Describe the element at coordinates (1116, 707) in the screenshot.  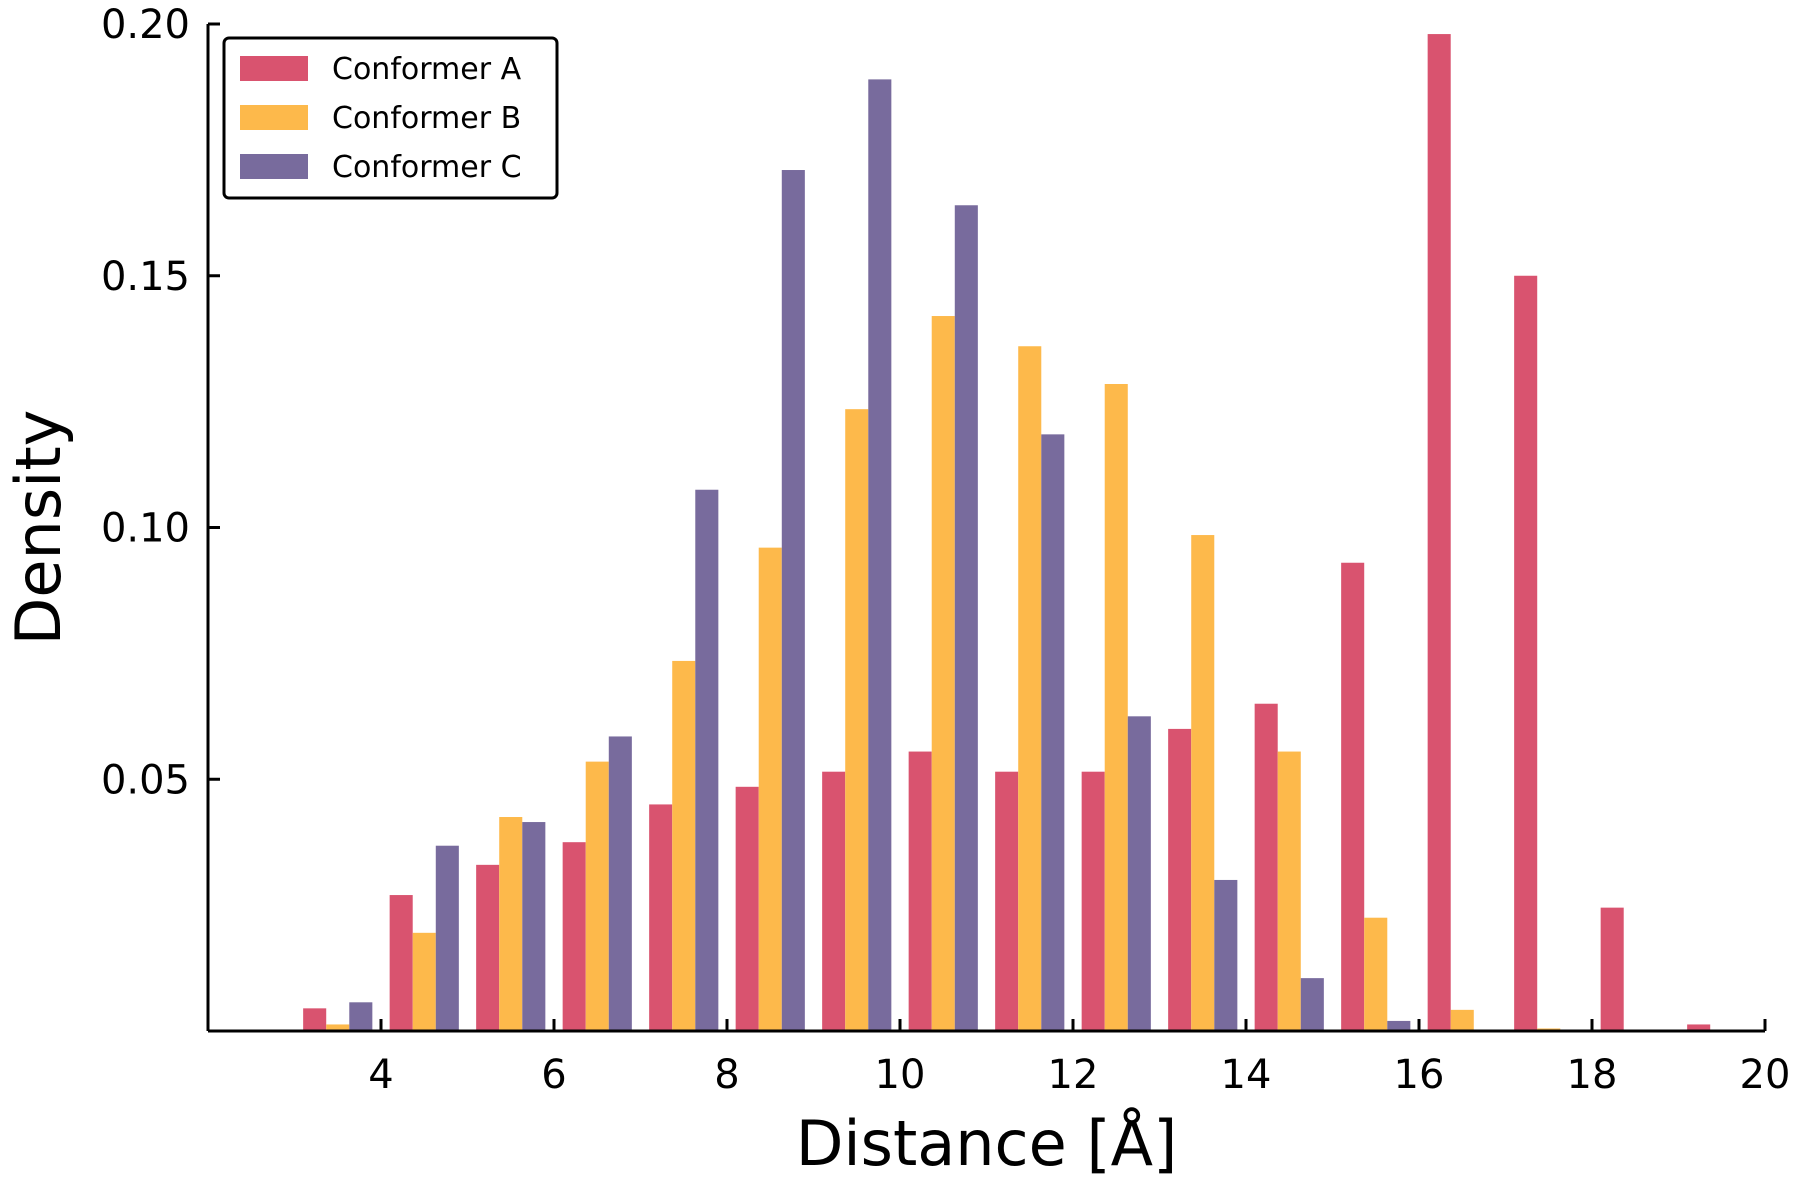
I see `bar-conformer-b-12.5` at that location.